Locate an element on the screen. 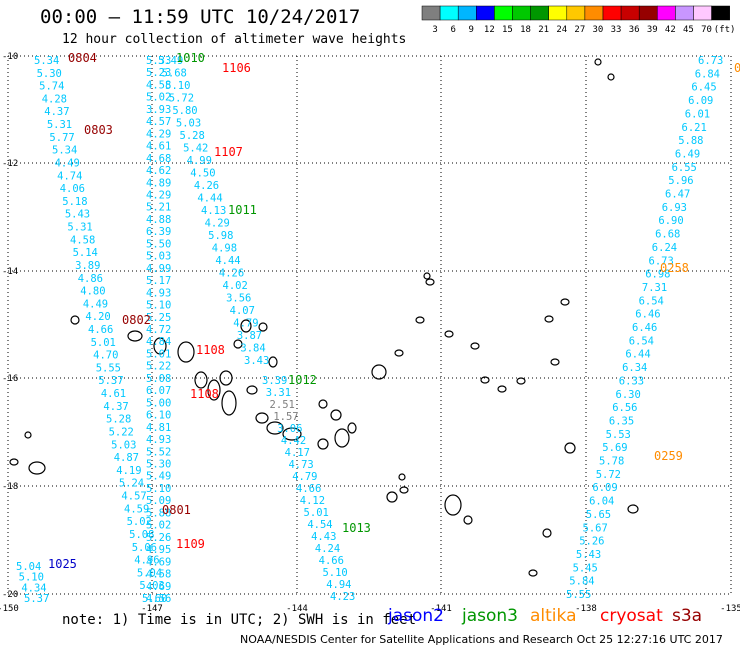 This screenshot has width=740, height=650. pass-label: 1108 is located at coordinates (204, 394).